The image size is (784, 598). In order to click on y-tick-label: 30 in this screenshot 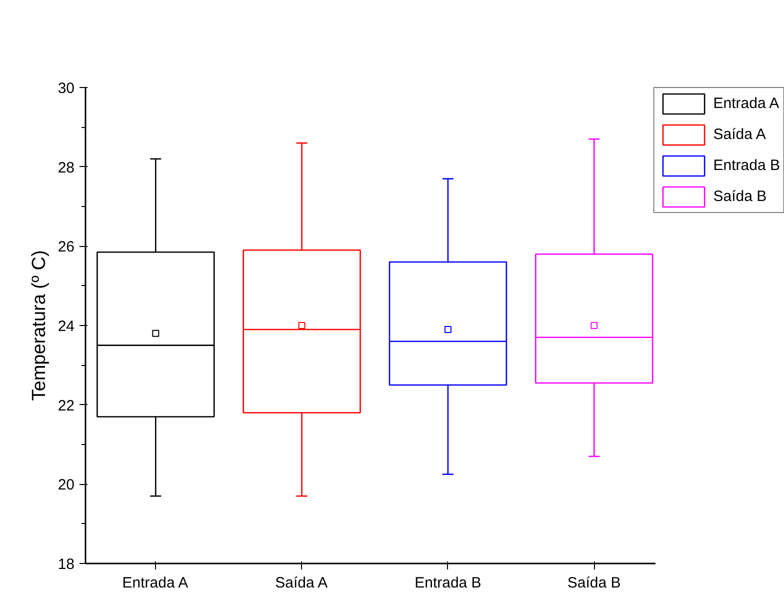, I will do `click(66, 88)`.